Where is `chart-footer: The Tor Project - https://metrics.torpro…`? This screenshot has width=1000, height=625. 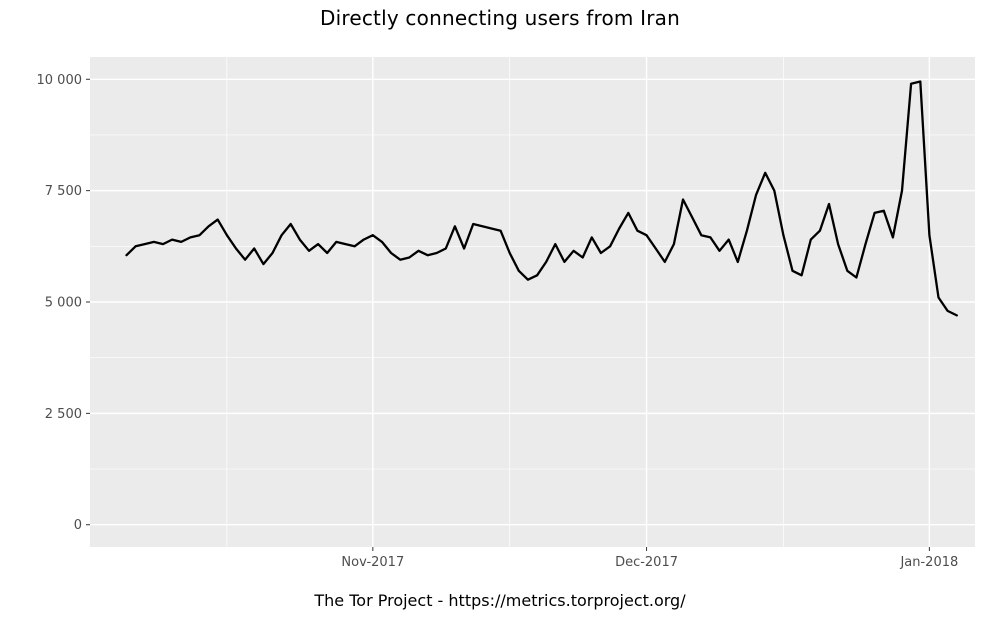 chart-footer: The Tor Project - https://metrics.torpro… is located at coordinates (500, 600).